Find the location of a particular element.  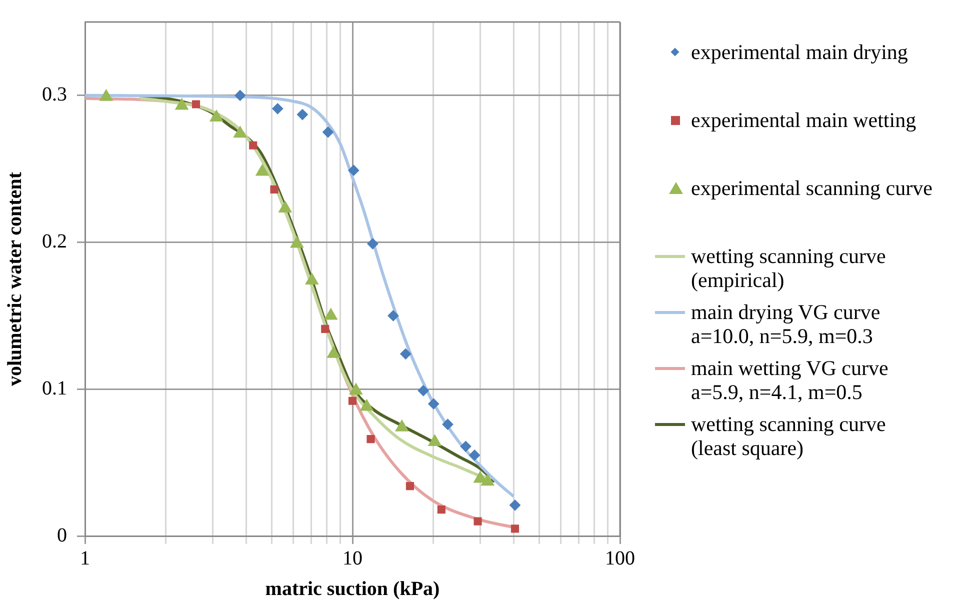

legend-label: experimental scanning curve is located at coordinates (811, 188).